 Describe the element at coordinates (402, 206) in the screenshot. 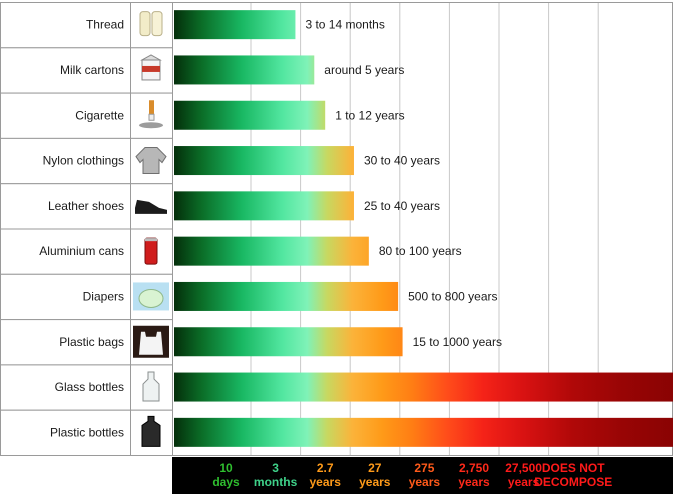

I see `bar-value-label: 25 to 40 years` at that location.